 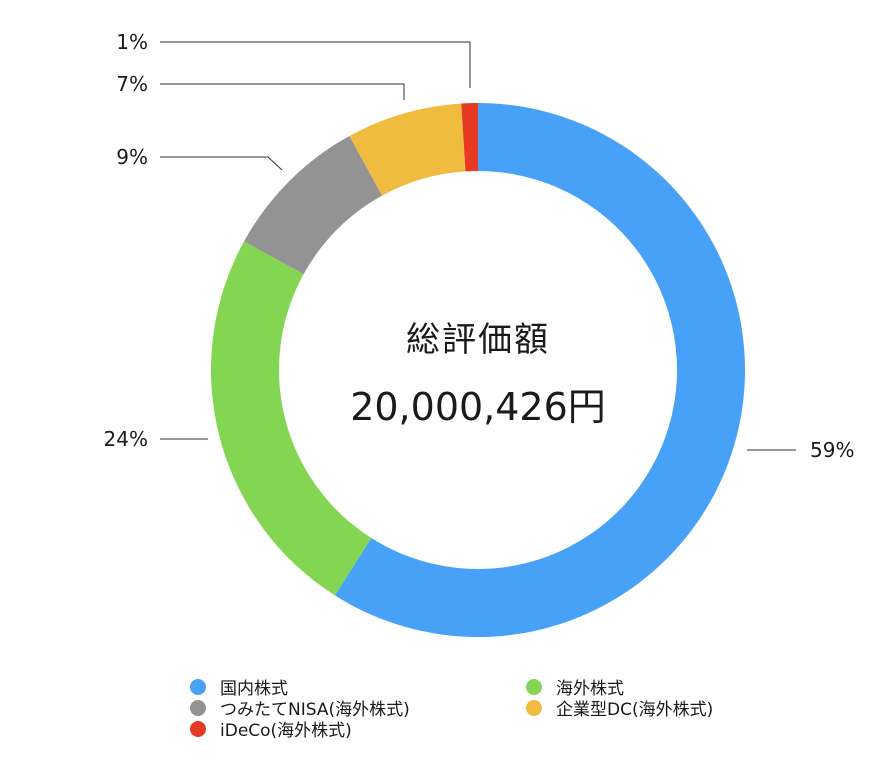 I want to click on legend-item-corporate-dc: 企業型DC(海外株式), so click(x=619, y=707).